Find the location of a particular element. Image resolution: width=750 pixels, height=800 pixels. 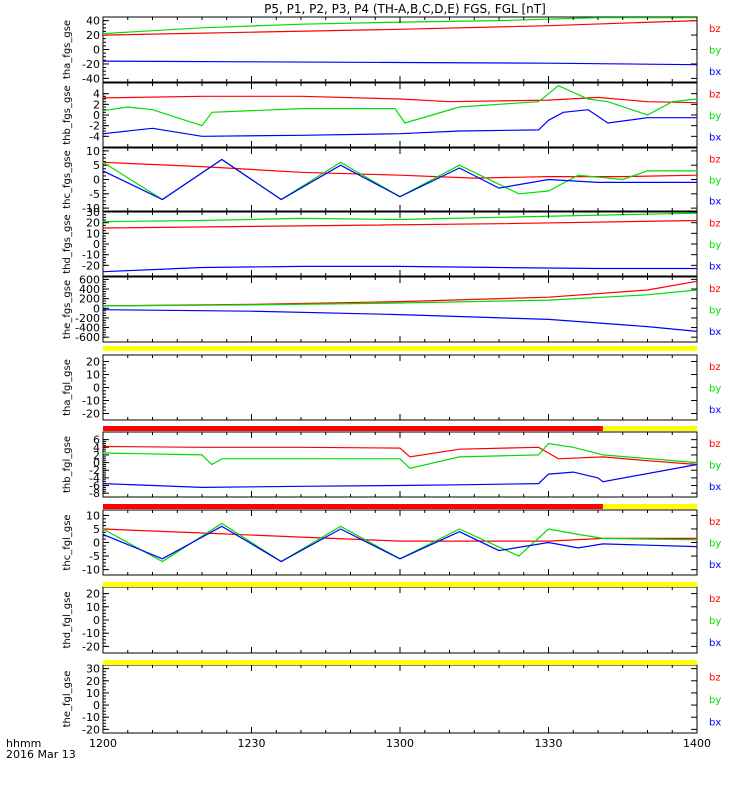

y-tick-label: -400 is located at coordinates (87, 328).